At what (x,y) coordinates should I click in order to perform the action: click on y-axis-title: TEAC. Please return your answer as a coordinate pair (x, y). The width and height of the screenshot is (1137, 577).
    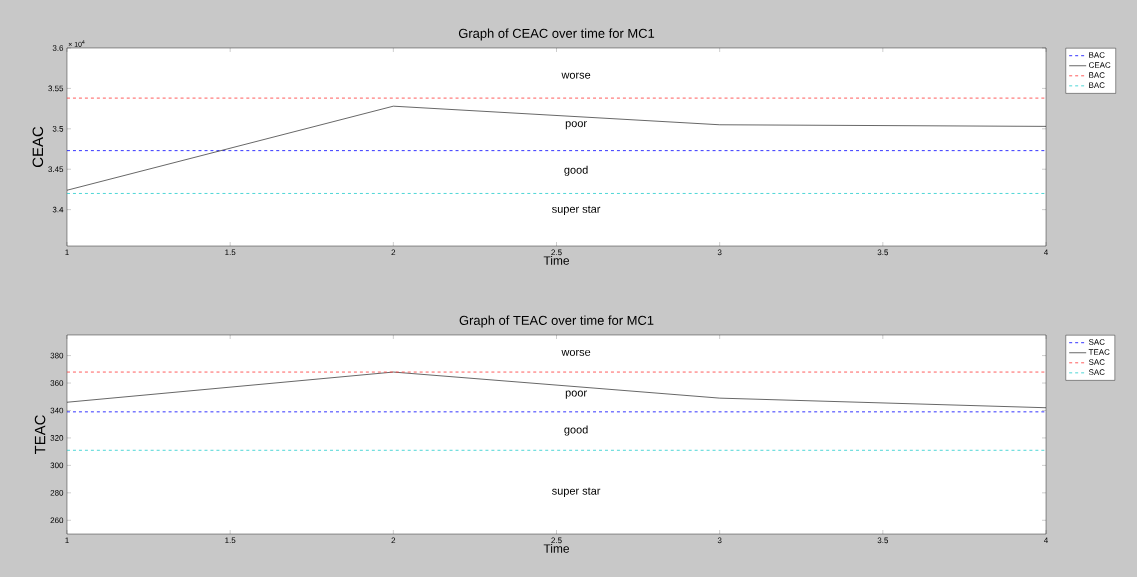
    Looking at the image, I should click on (40, 435).